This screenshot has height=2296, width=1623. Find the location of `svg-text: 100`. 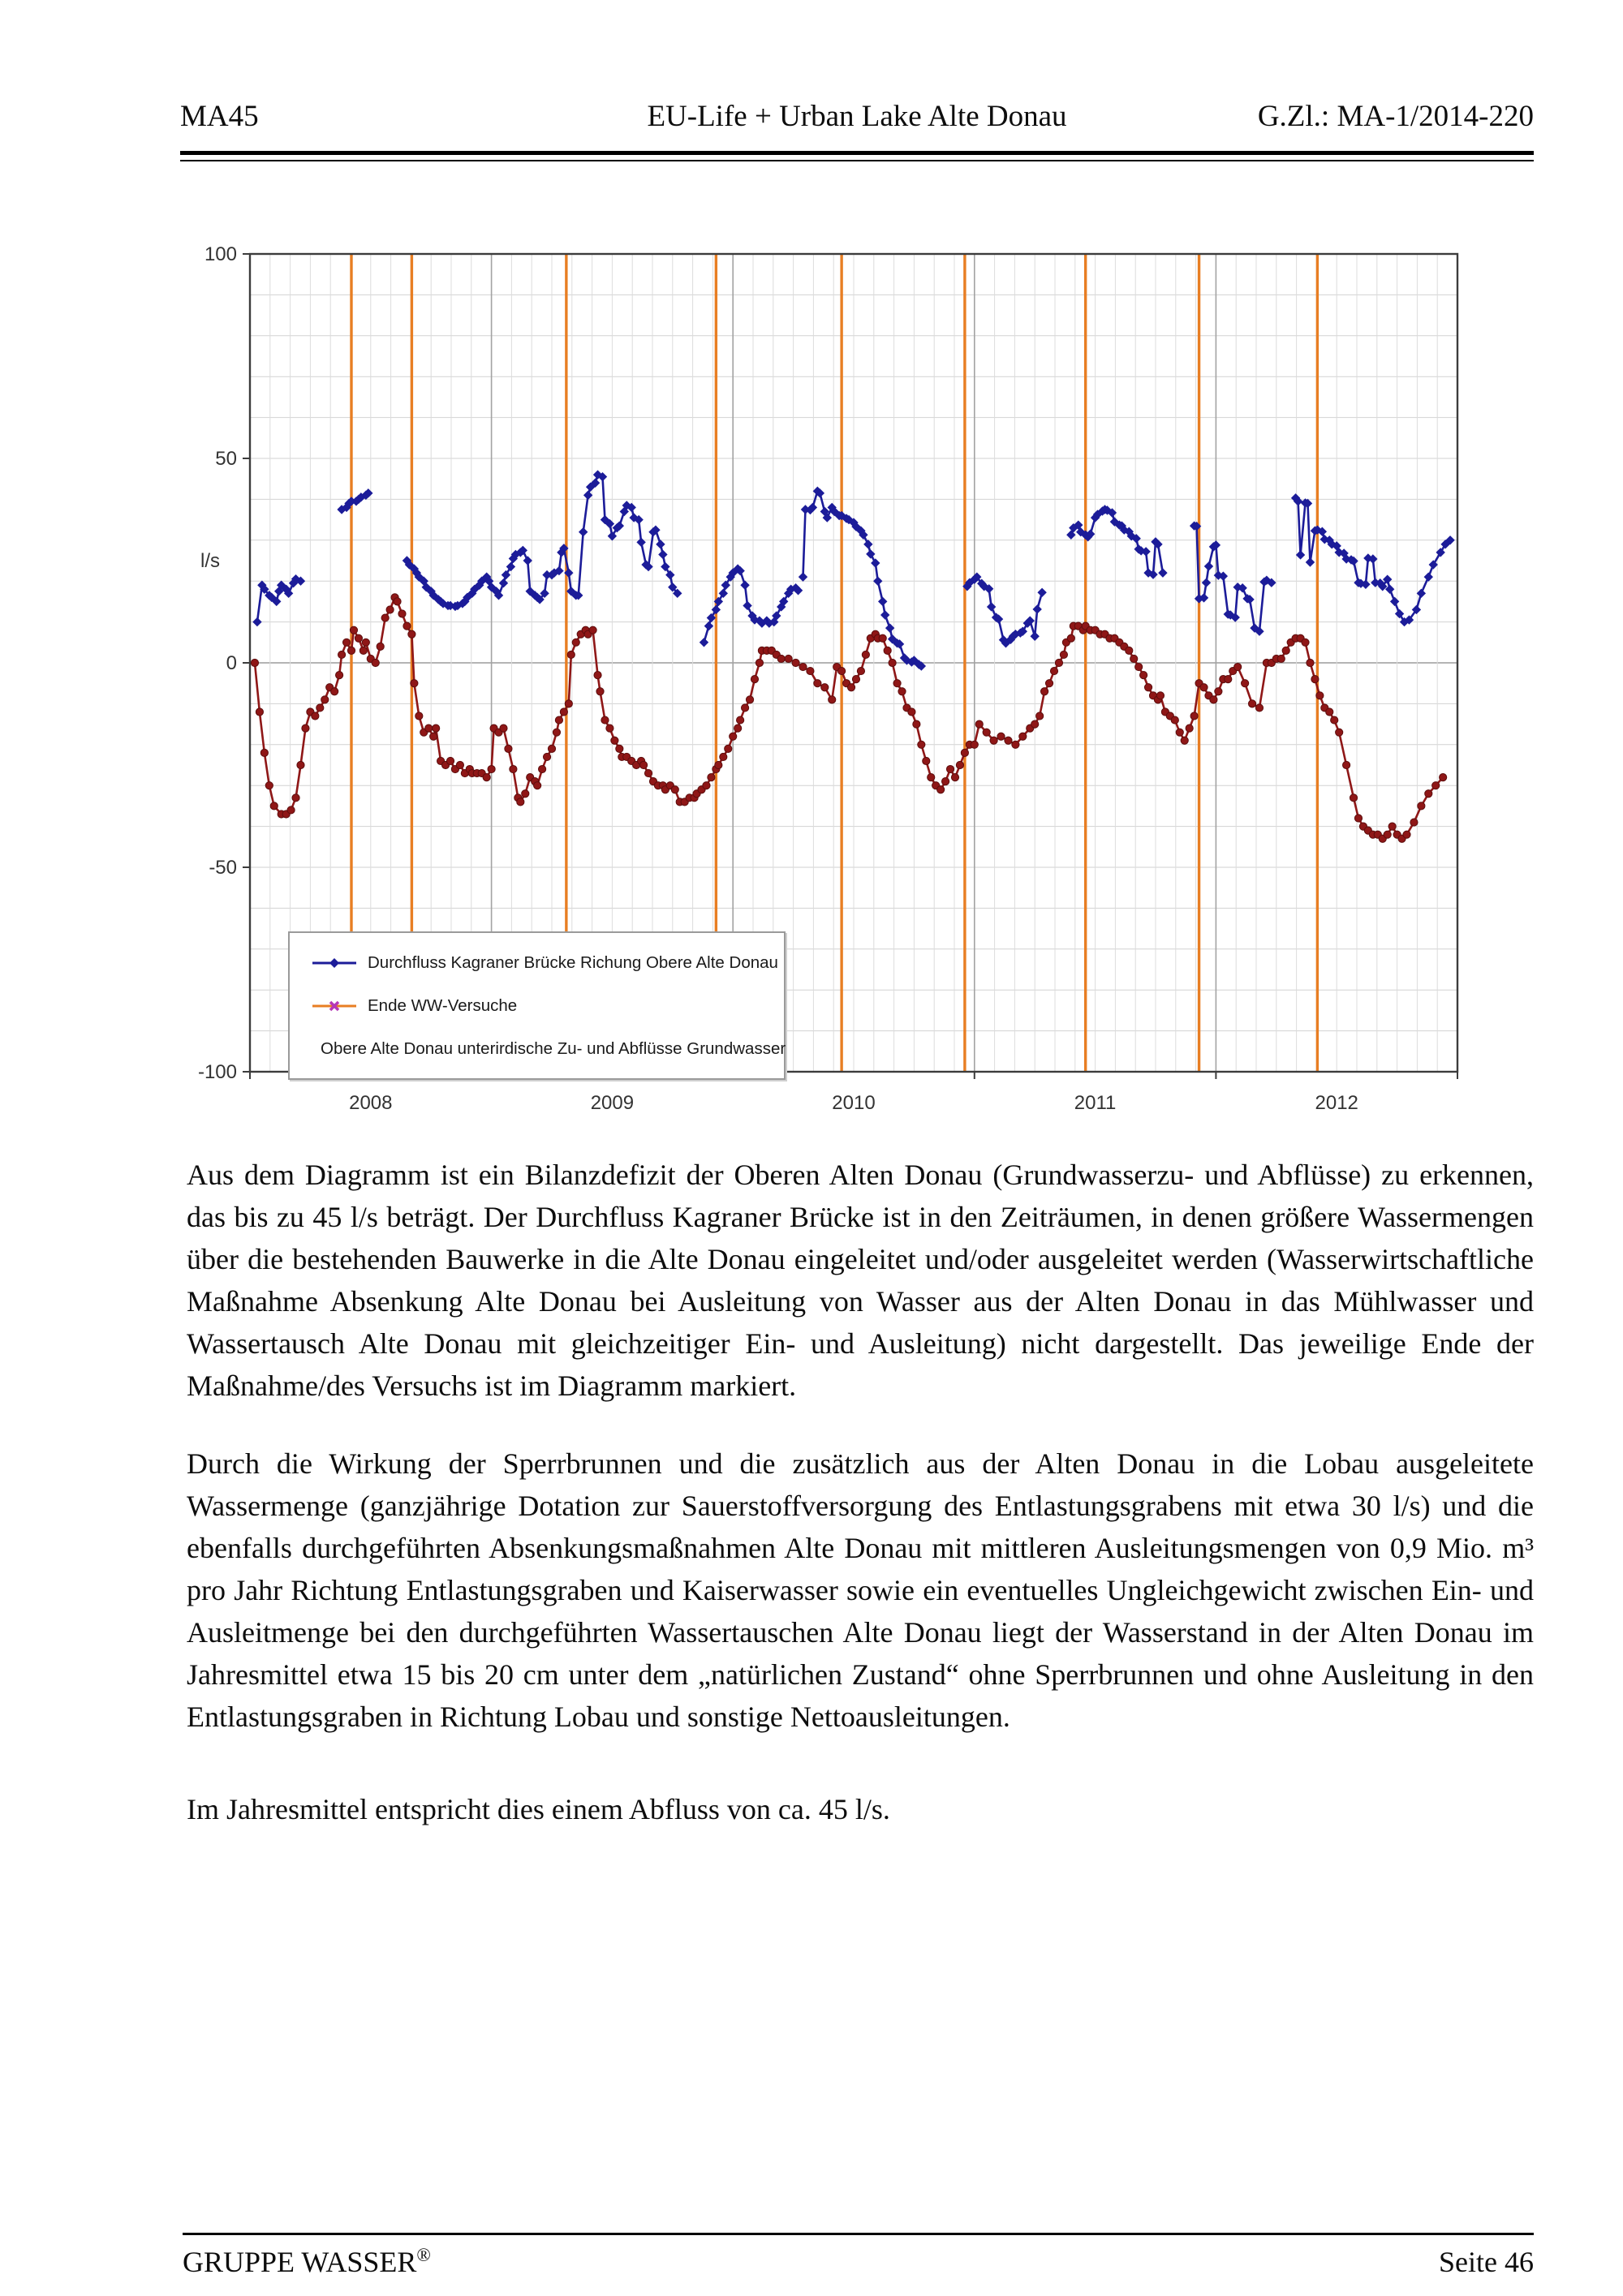

svg-text: 100 is located at coordinates (220, 254).